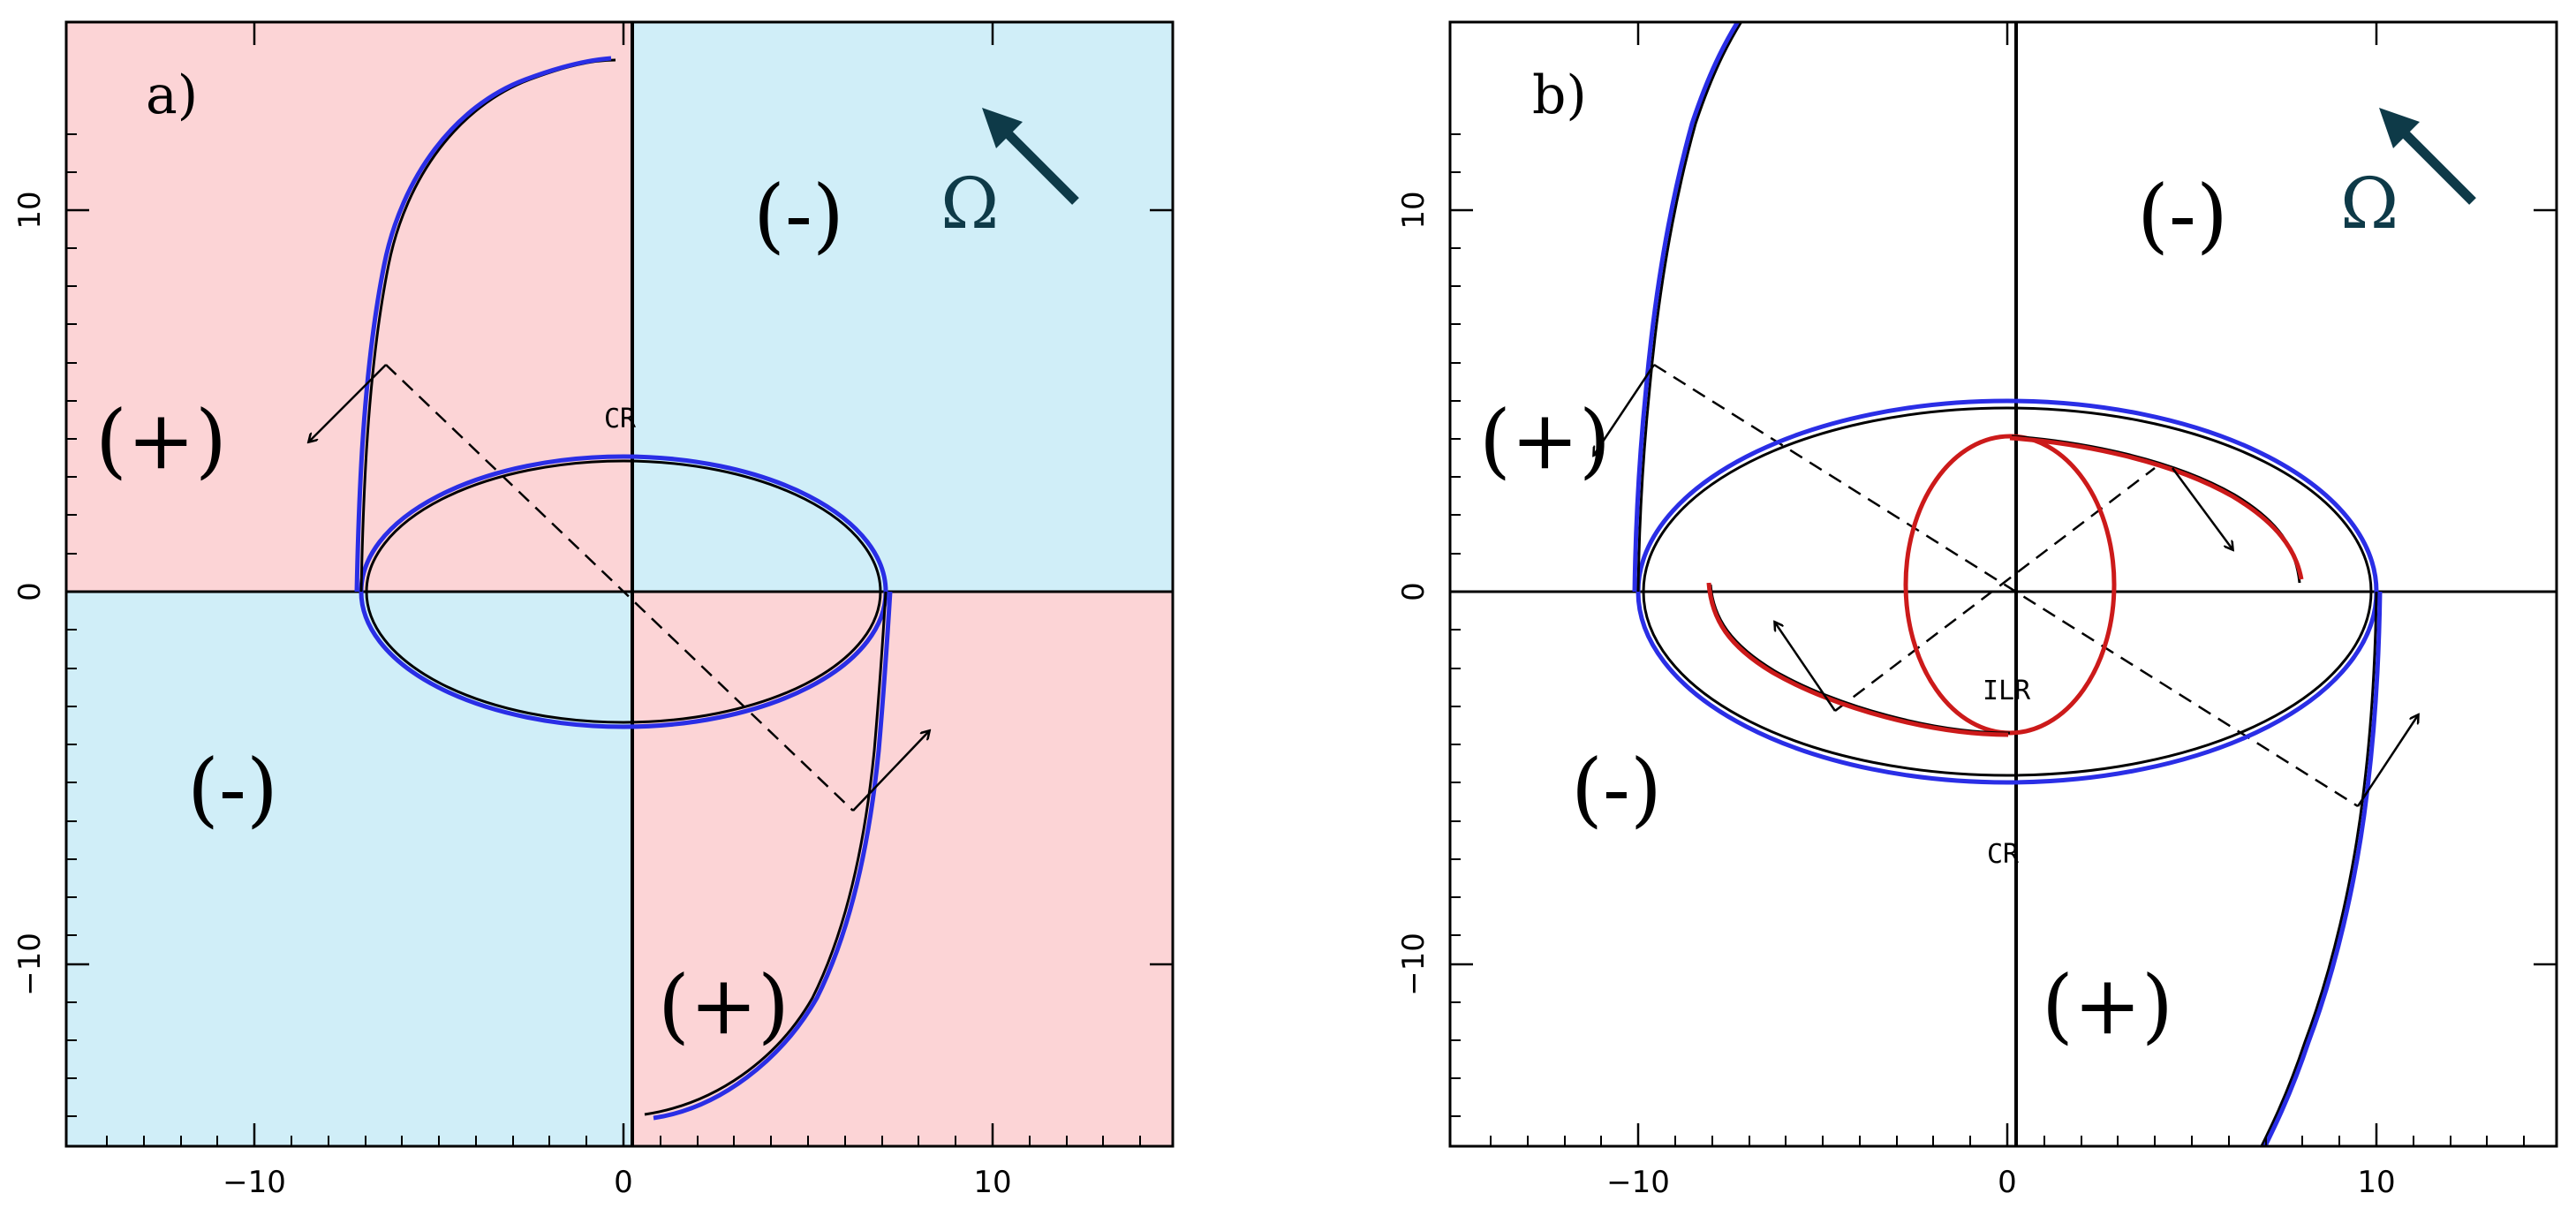 This screenshot has height=1216, width=2576. I want to click on panel-label: b), so click(1559, 95).